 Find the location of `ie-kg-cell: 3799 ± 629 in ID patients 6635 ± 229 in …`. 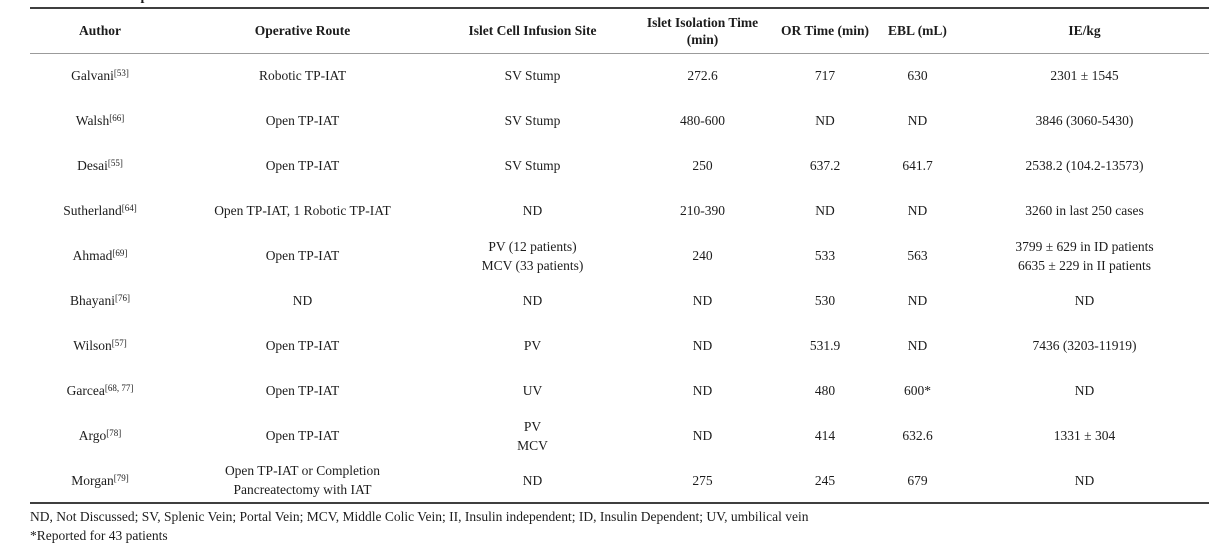

ie-kg-cell: 3799 ± 629 in ID patients 6635 ± 229 in … is located at coordinates (1084, 255).